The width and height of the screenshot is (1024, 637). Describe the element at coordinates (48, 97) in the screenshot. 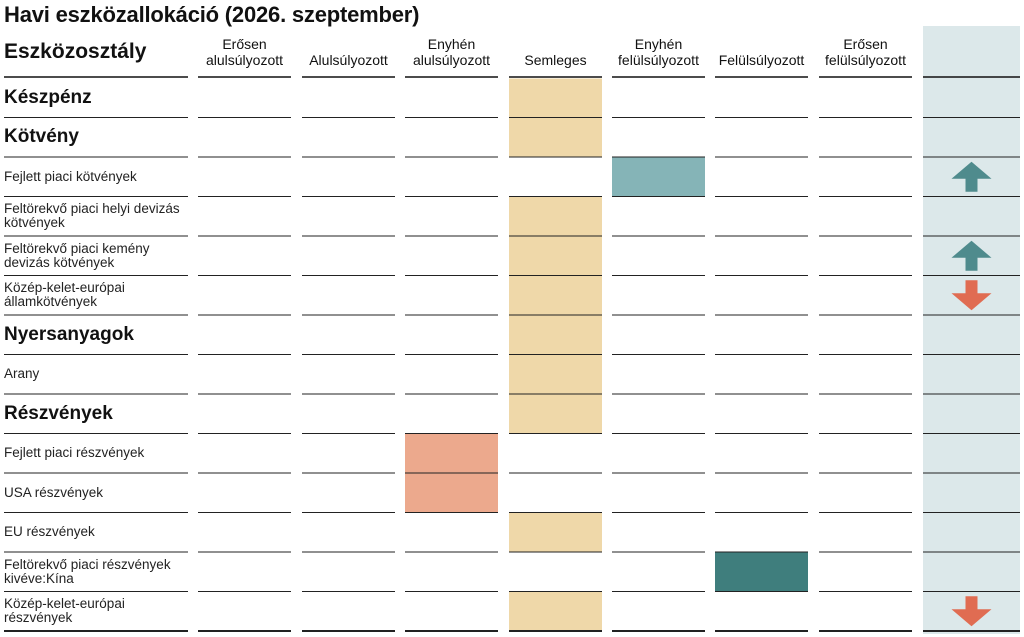

I see `category-row-label: Készpénz` at that location.